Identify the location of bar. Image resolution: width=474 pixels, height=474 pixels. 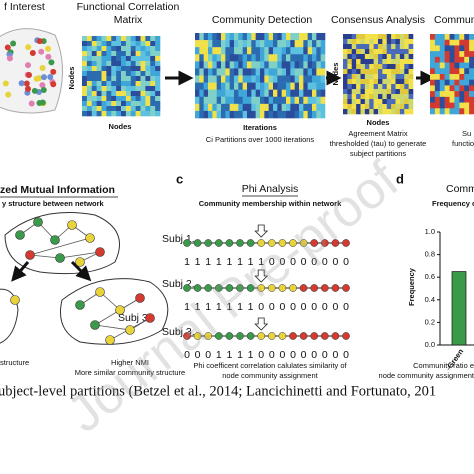
(459, 308).